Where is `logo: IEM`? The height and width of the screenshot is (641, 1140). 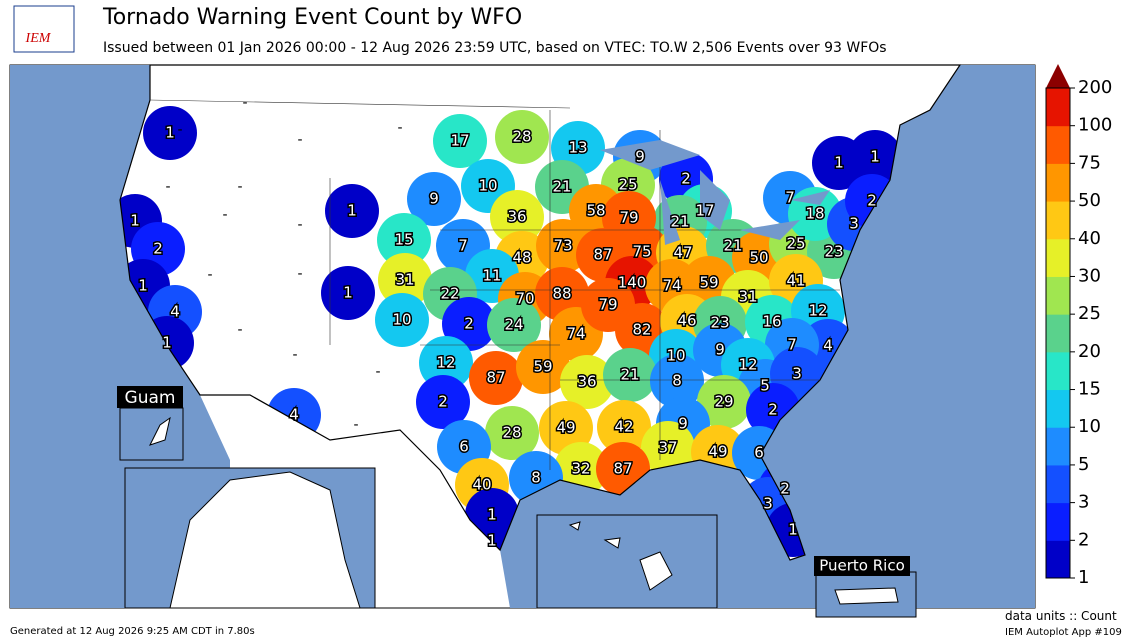 logo: IEM is located at coordinates (38, 38).